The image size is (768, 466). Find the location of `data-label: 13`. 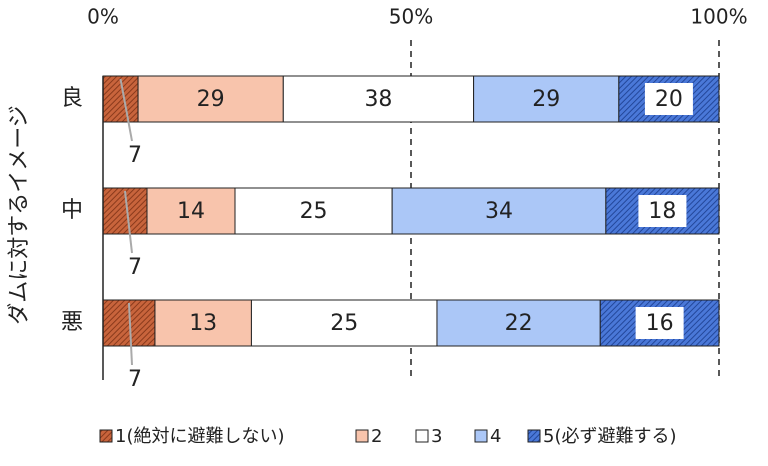

data-label: 13 is located at coordinates (203, 323).